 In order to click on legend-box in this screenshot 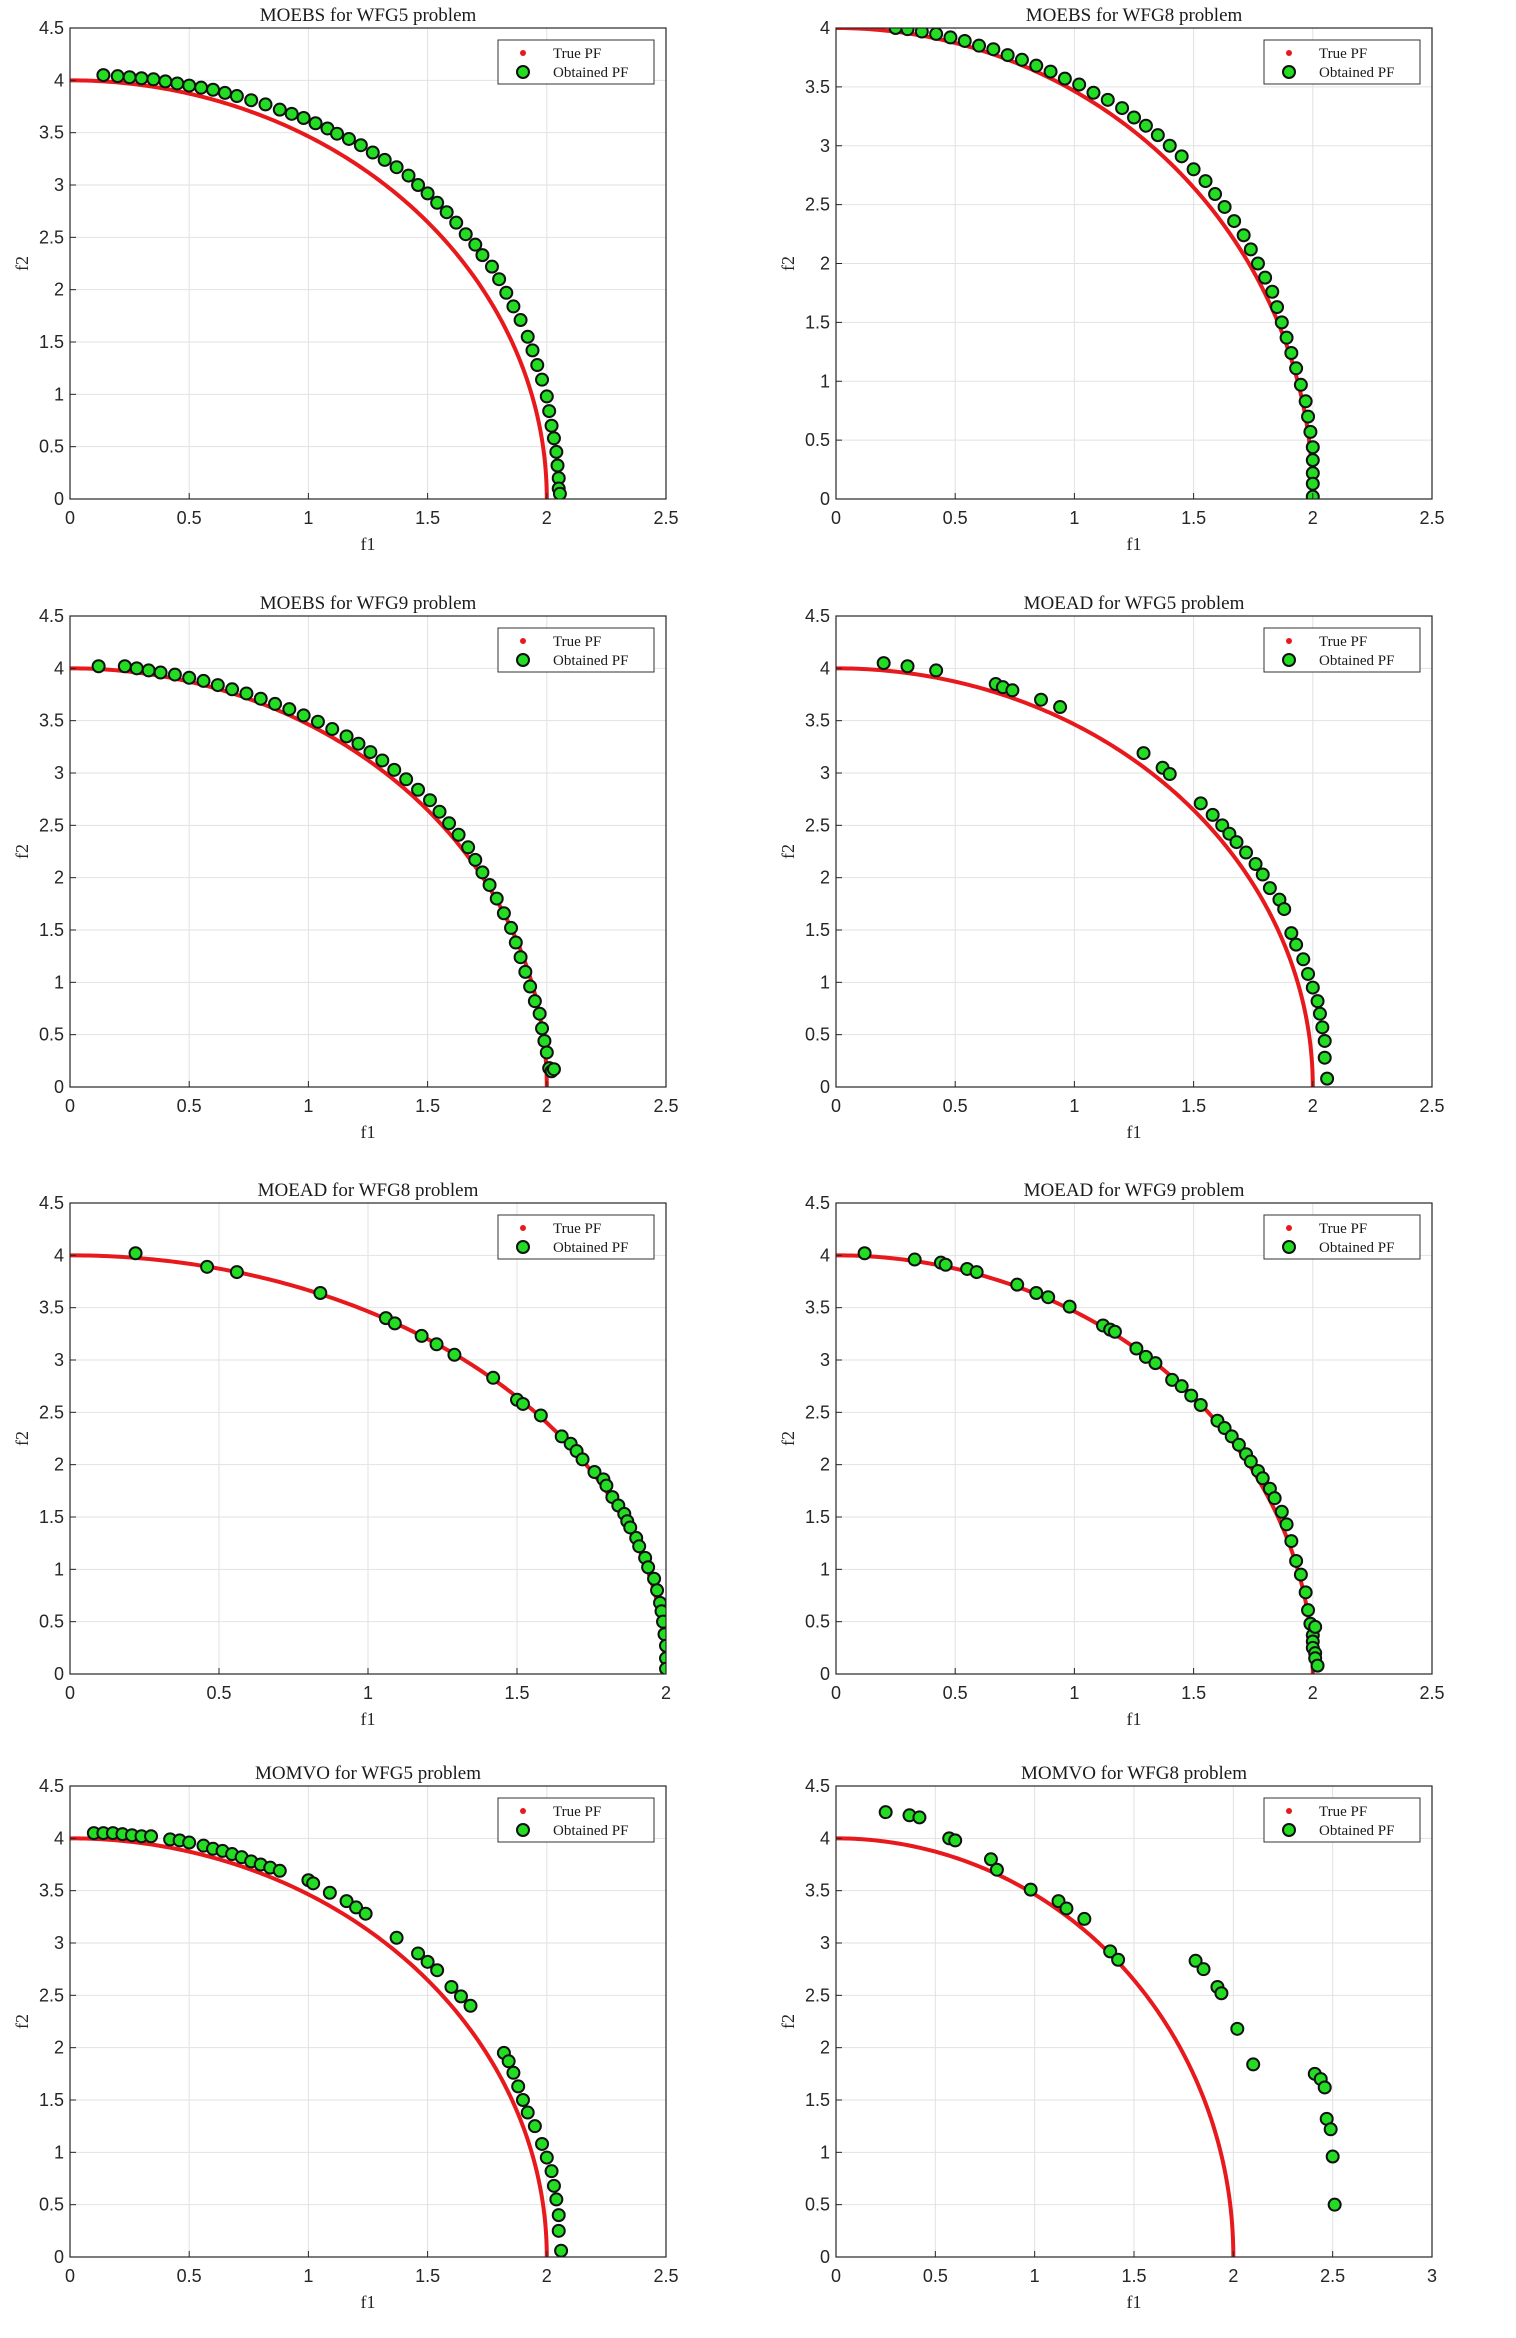, I will do `click(576, 650)`.